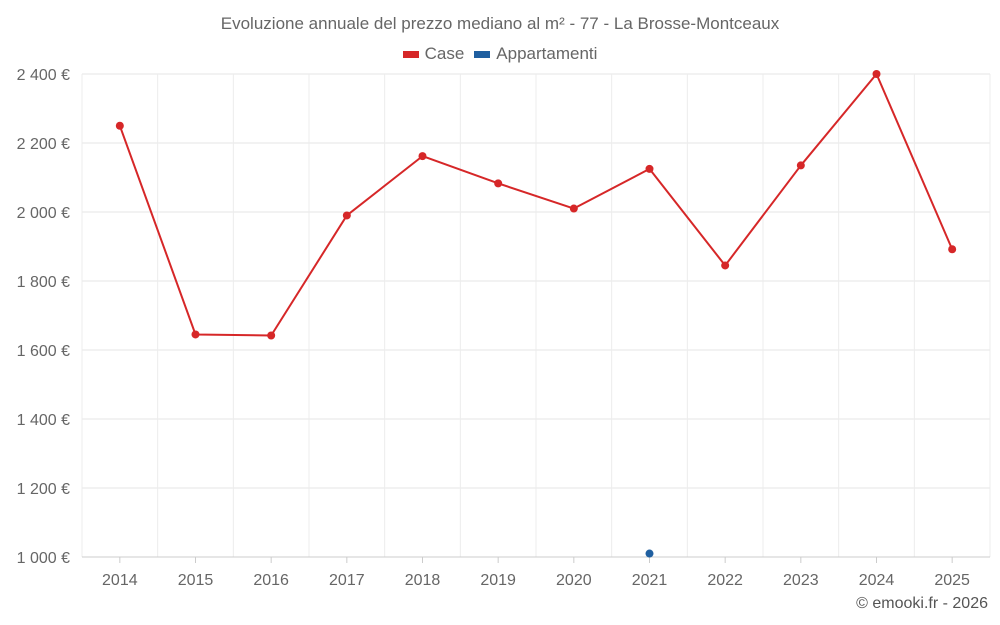 The image size is (1000, 625). I want to click on legend-label-appartamenti: Appartamenti, so click(547, 53).